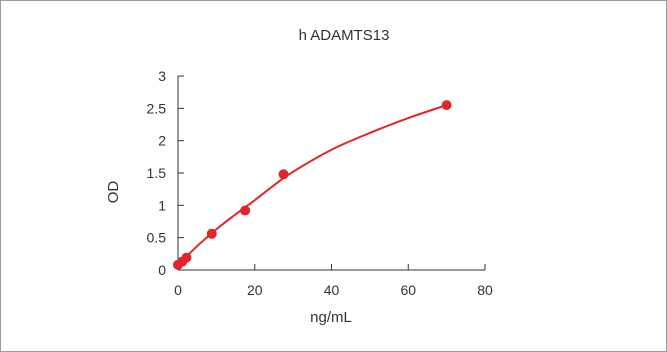  I want to click on y-tick-label: 0.5, so click(157, 238).